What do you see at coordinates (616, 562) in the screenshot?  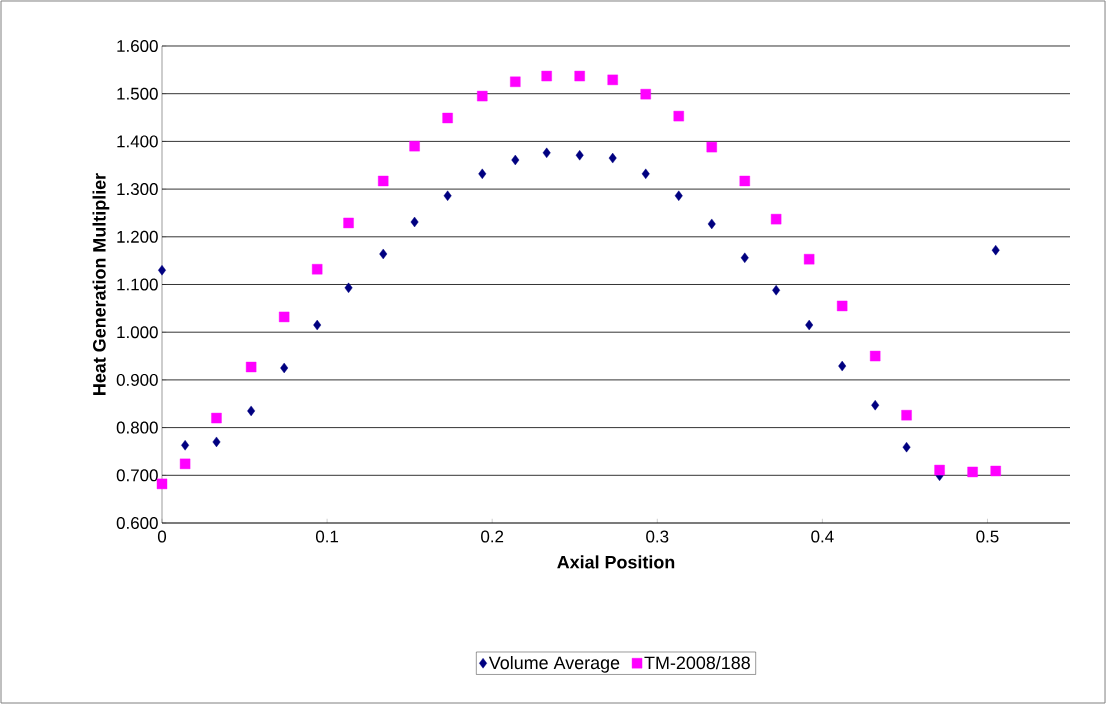 I see `x-axis-title: Axial Position` at bounding box center [616, 562].